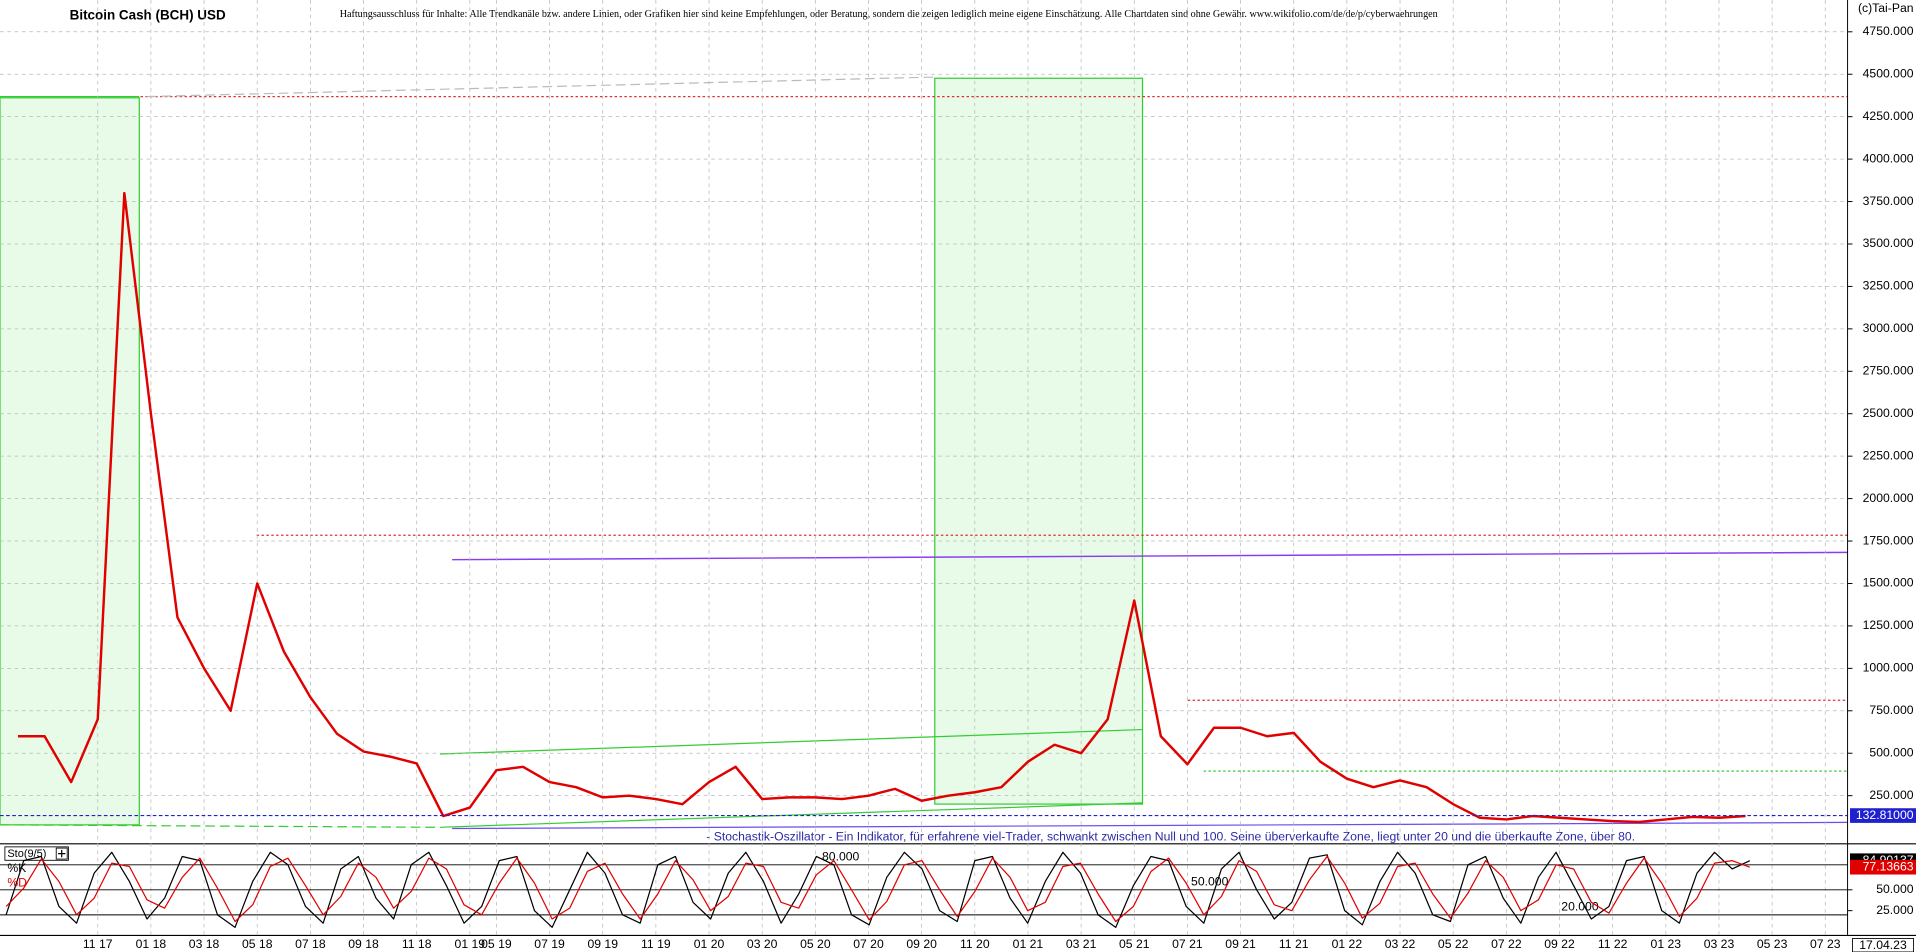 The image size is (1916, 952). What do you see at coordinates (1719, 944) in the screenshot?
I see `x-tick-label: 03 23` at bounding box center [1719, 944].